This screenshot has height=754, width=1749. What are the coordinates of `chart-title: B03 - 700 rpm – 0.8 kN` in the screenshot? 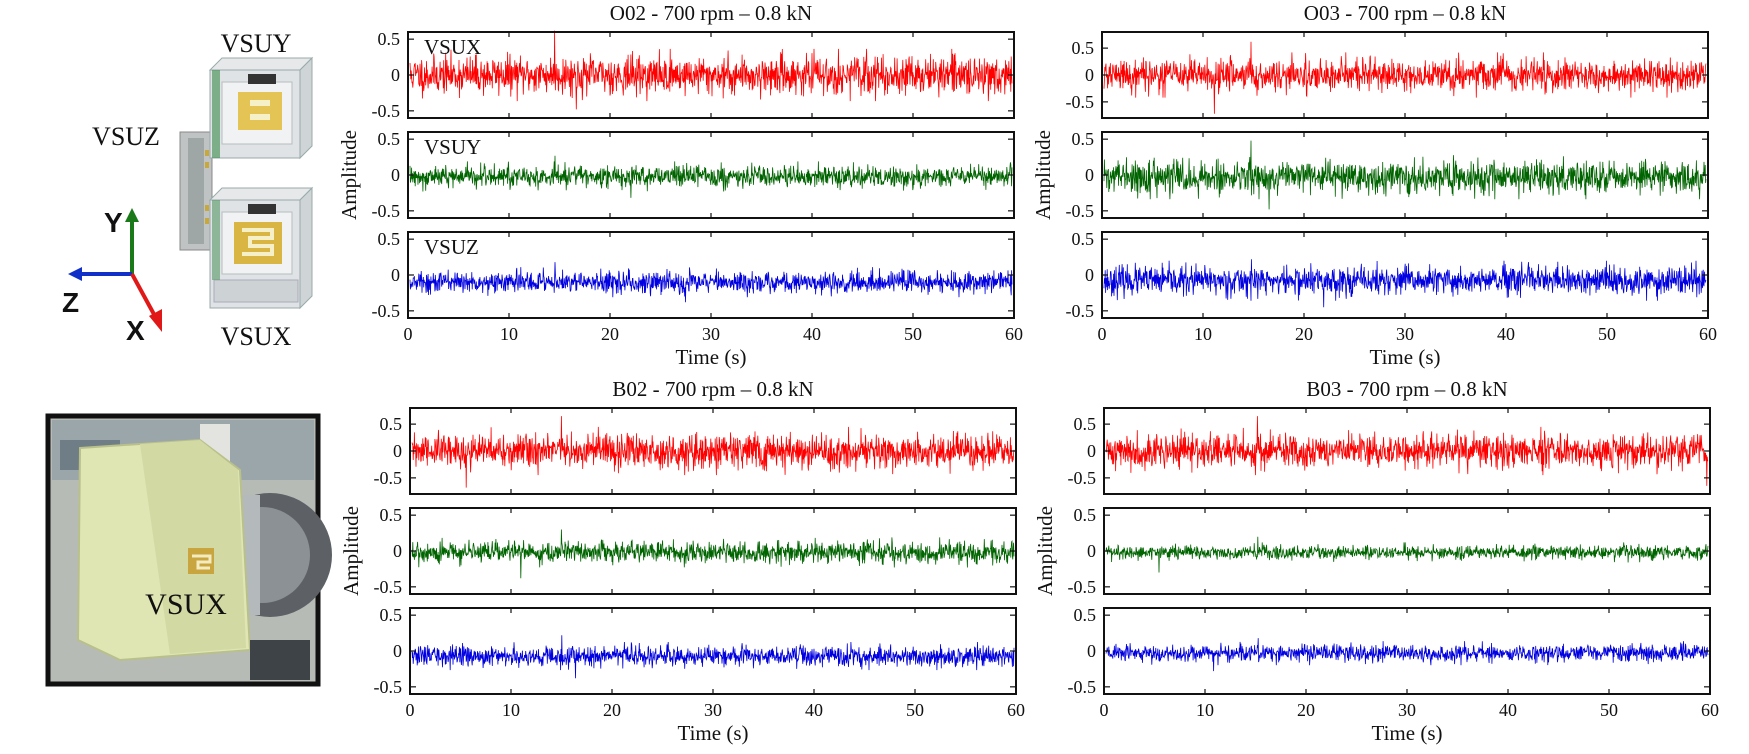 It's located at (1406, 389).